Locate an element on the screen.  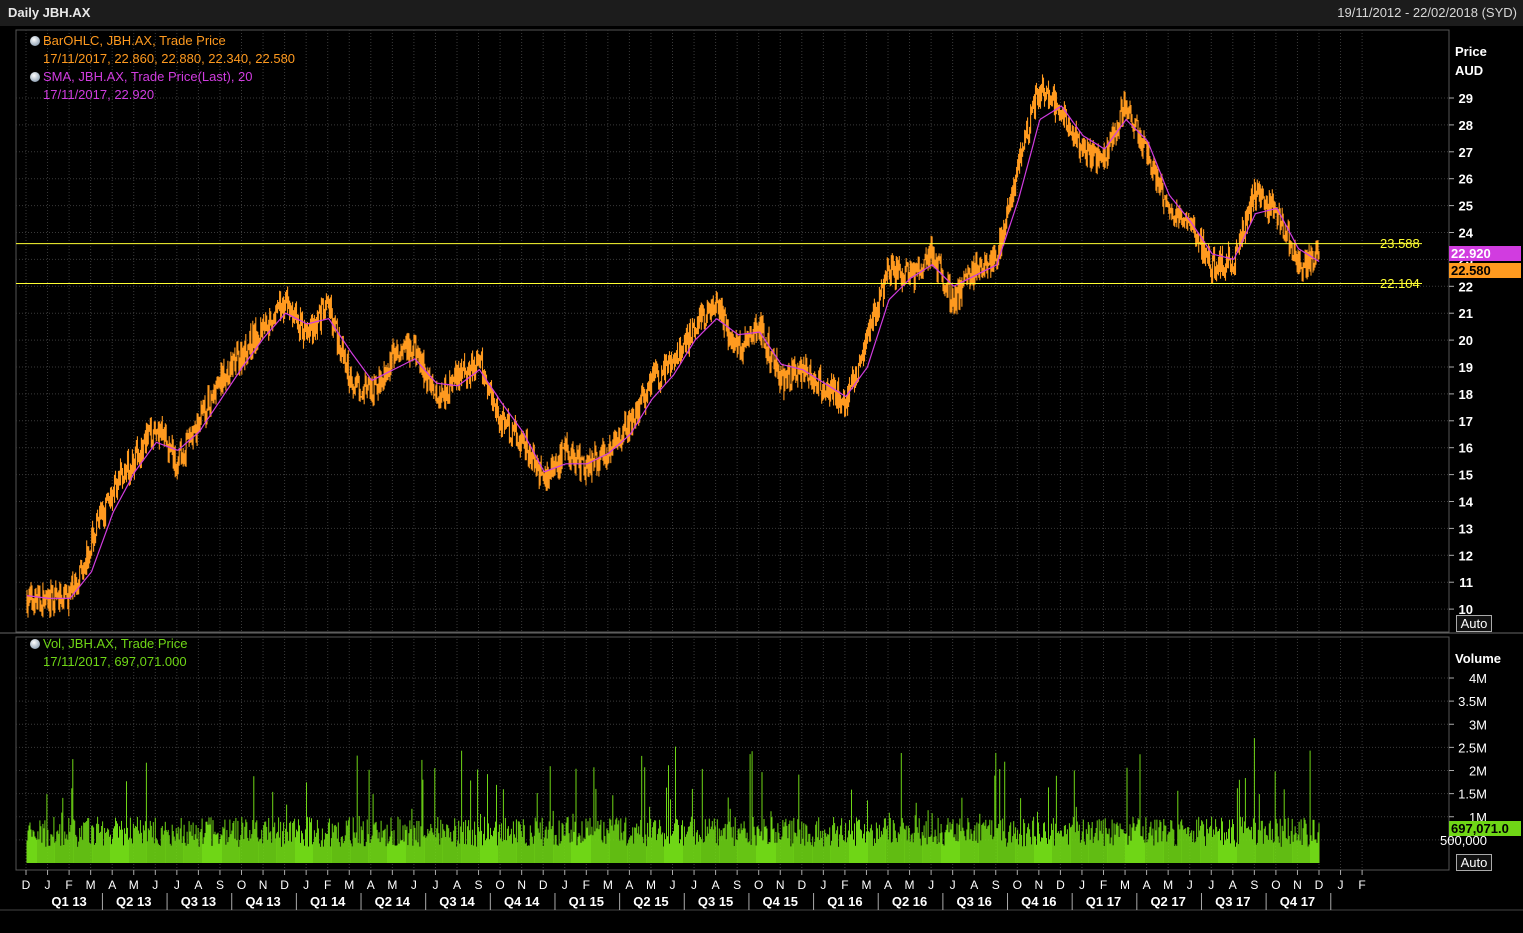
quarter-label: Q1 16 is located at coordinates (844, 901).